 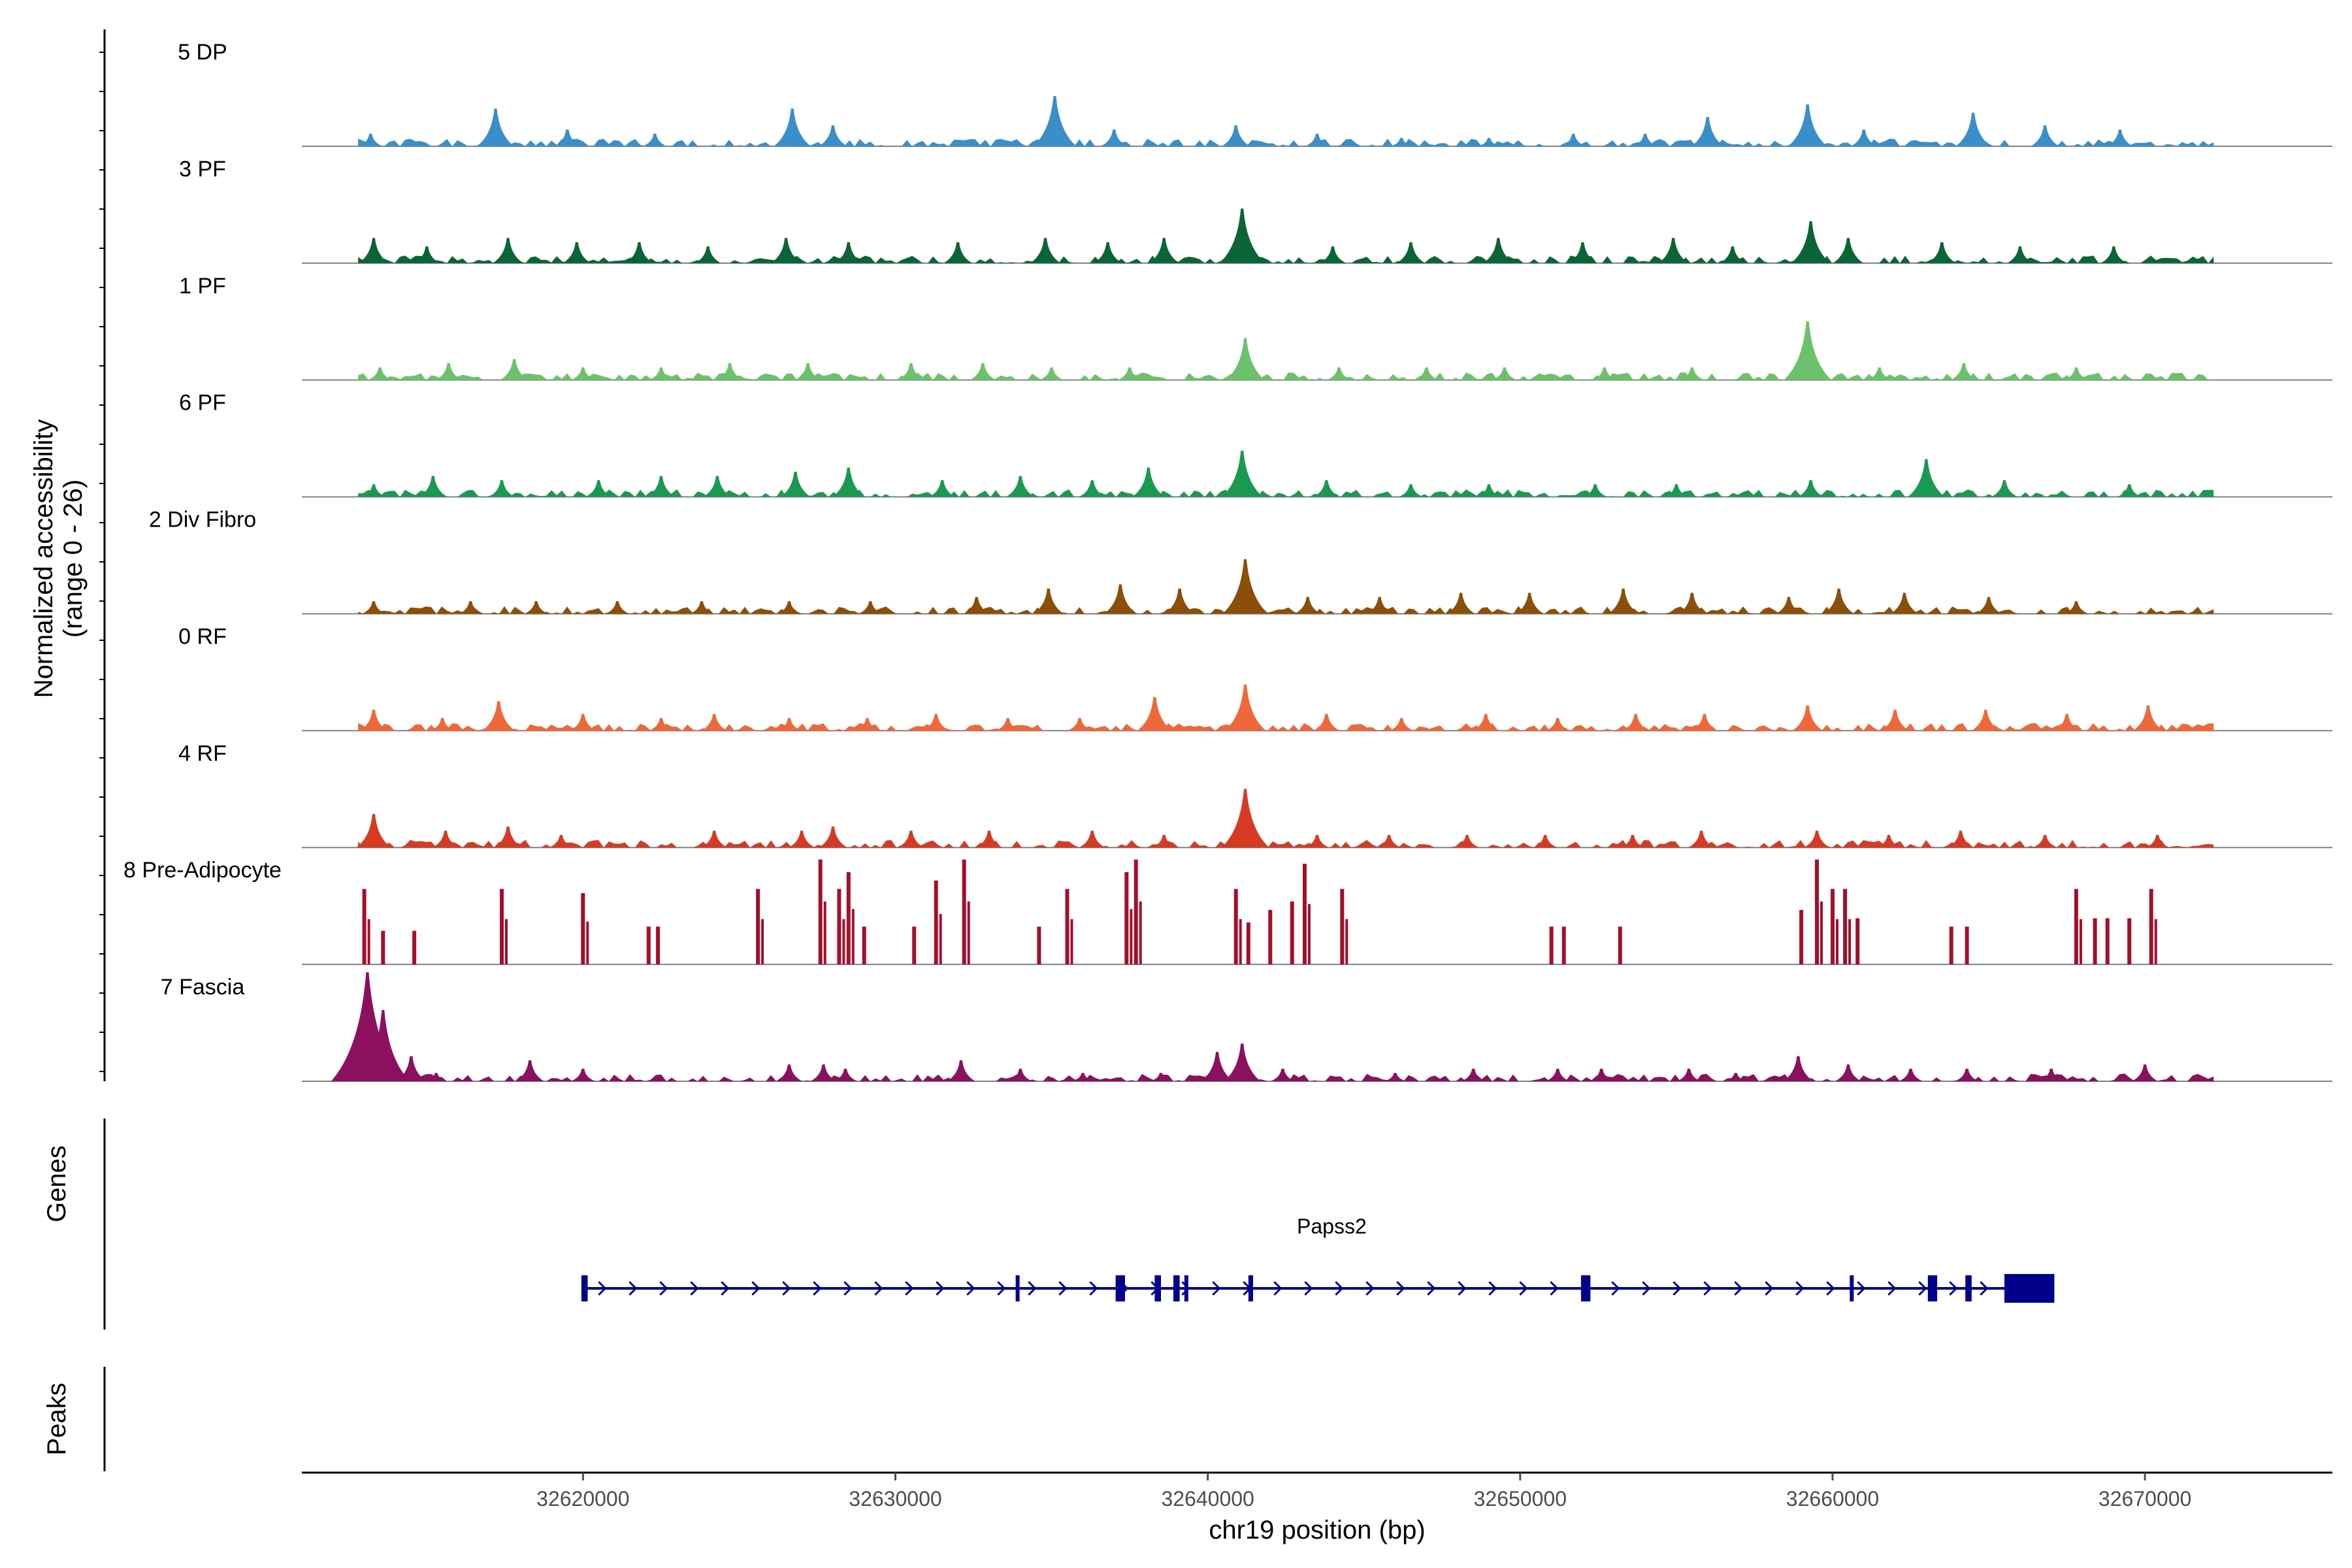 I want to click on track-6-pf: 6 PF, so click(x=1255, y=444).